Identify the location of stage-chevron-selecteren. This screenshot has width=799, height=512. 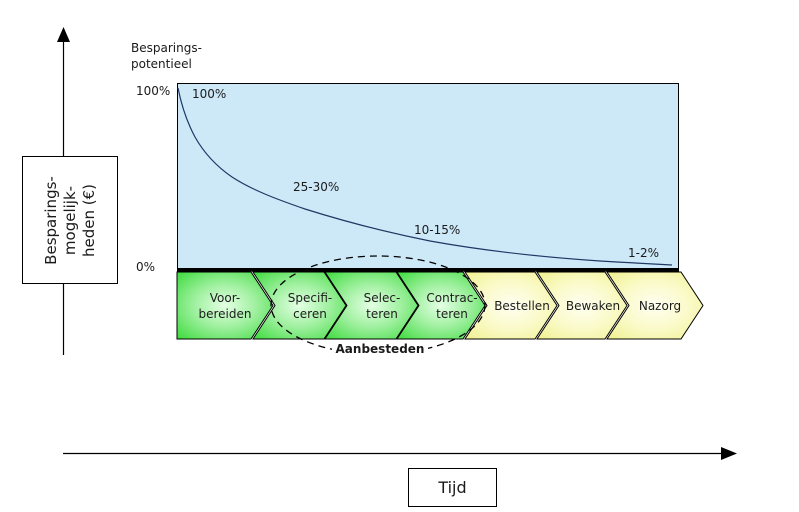
(371, 305).